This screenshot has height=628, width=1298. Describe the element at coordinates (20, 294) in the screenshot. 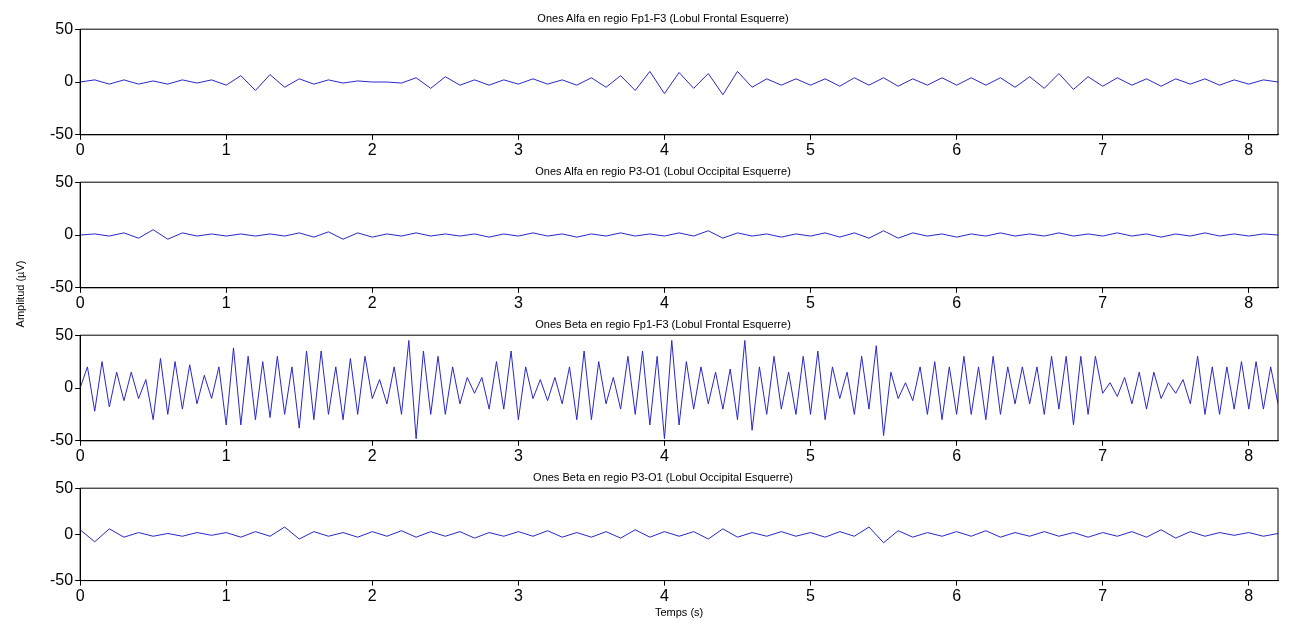

I see `y-axis-title: Amplitud (µV)` at that location.